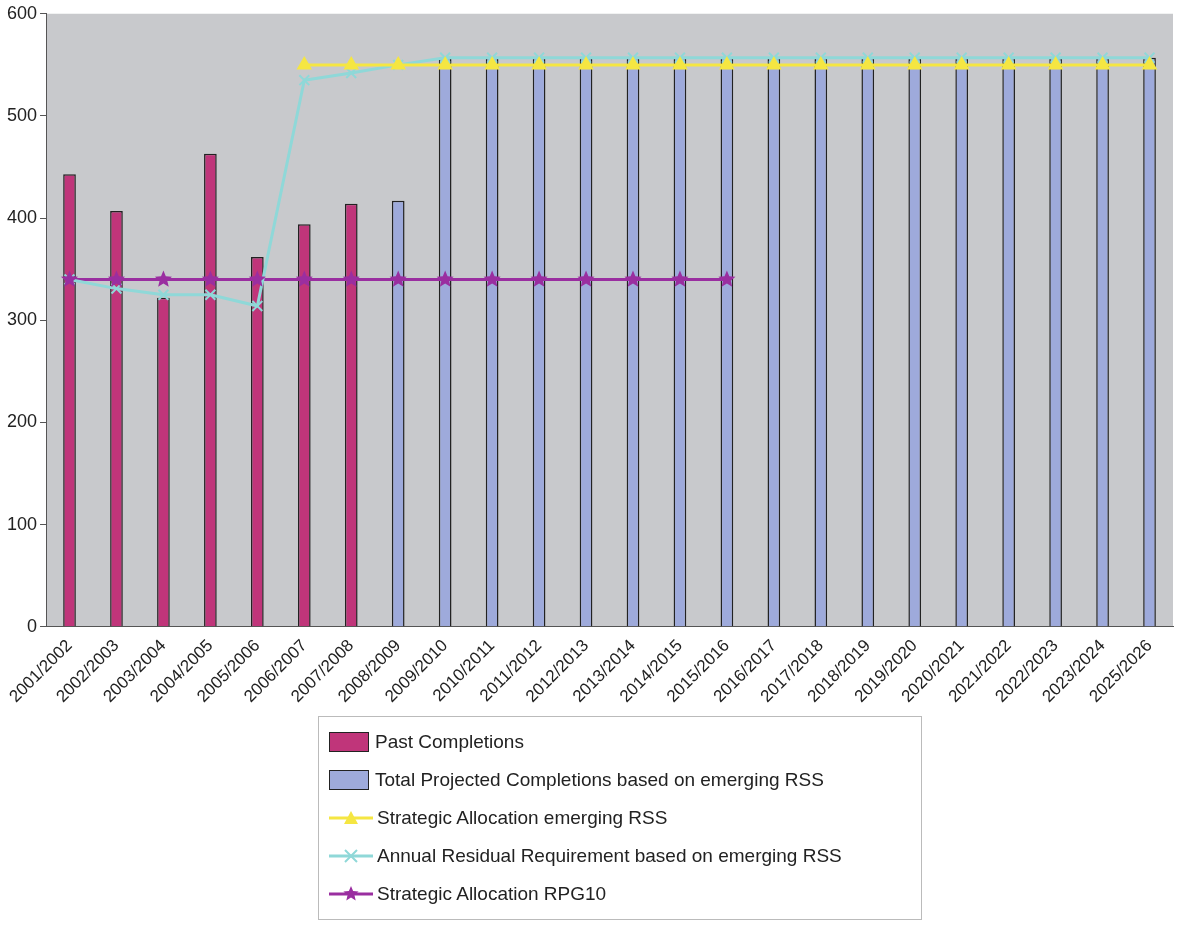 The width and height of the screenshot is (1182, 928). Describe the element at coordinates (22, 319) in the screenshot. I see `y-tick-label: 300` at that location.